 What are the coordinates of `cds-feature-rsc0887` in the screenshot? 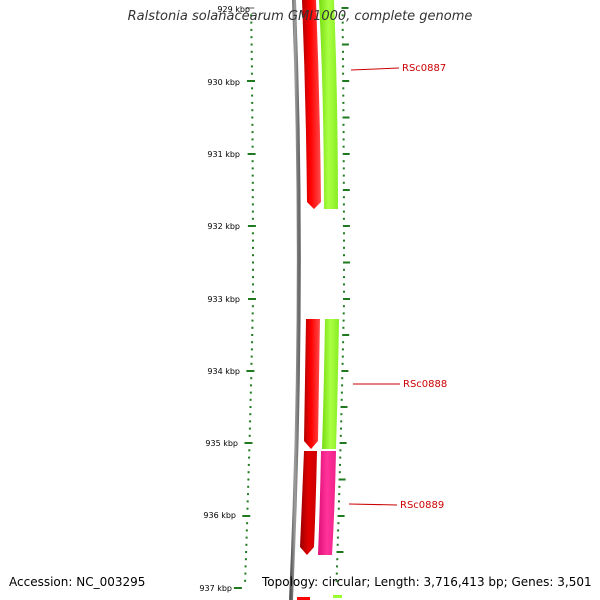 It's located at (328, 104).